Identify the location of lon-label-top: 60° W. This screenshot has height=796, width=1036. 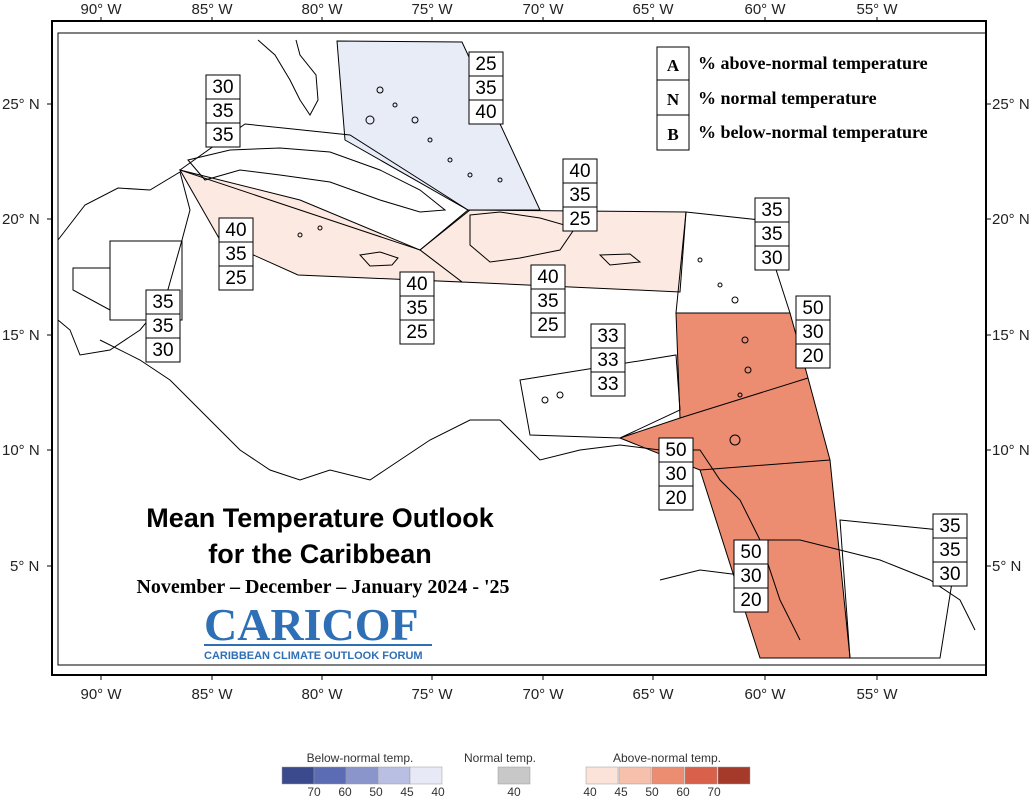
(765, 9).